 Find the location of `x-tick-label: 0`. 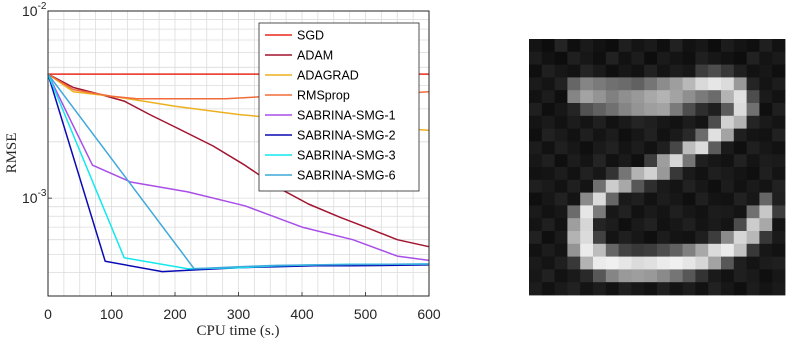

x-tick-label: 0 is located at coordinates (48, 314).